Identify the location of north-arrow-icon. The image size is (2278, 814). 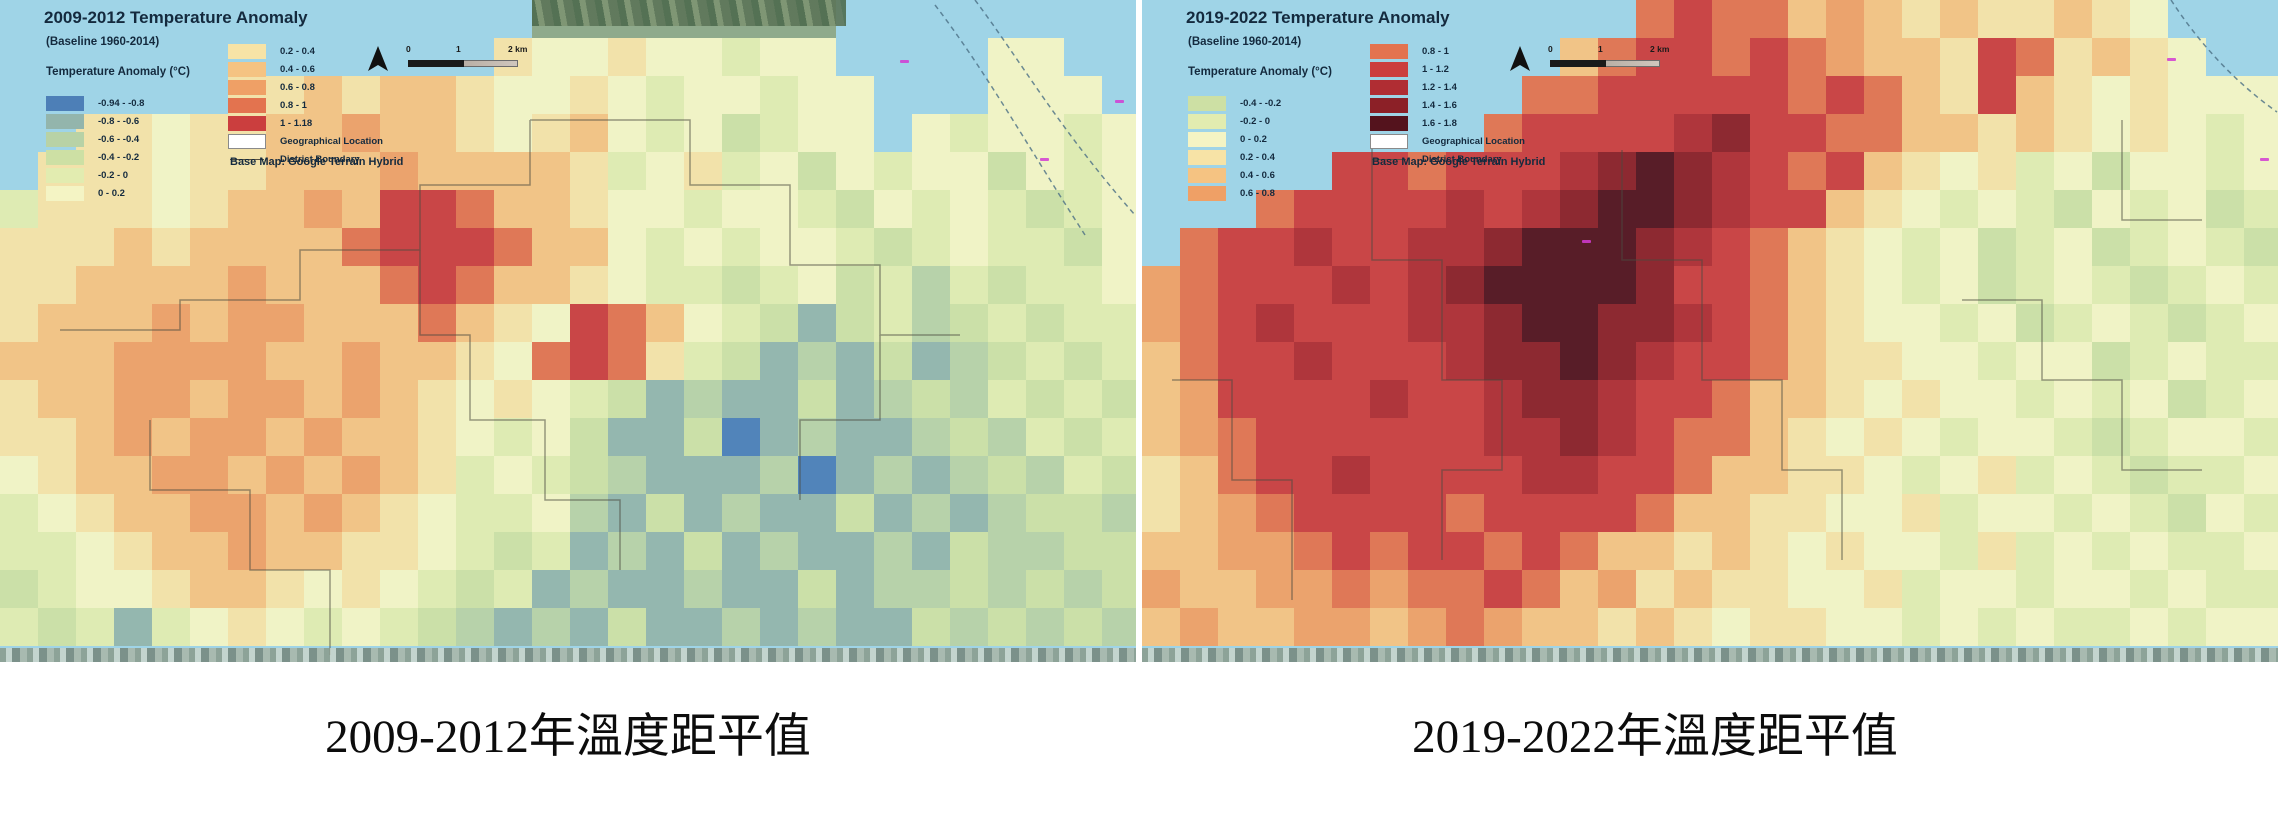
(1520, 58).